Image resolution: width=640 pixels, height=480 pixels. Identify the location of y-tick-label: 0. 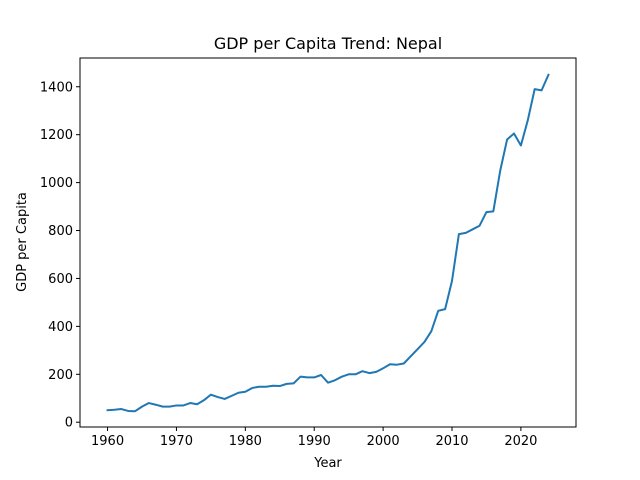
(69, 423).